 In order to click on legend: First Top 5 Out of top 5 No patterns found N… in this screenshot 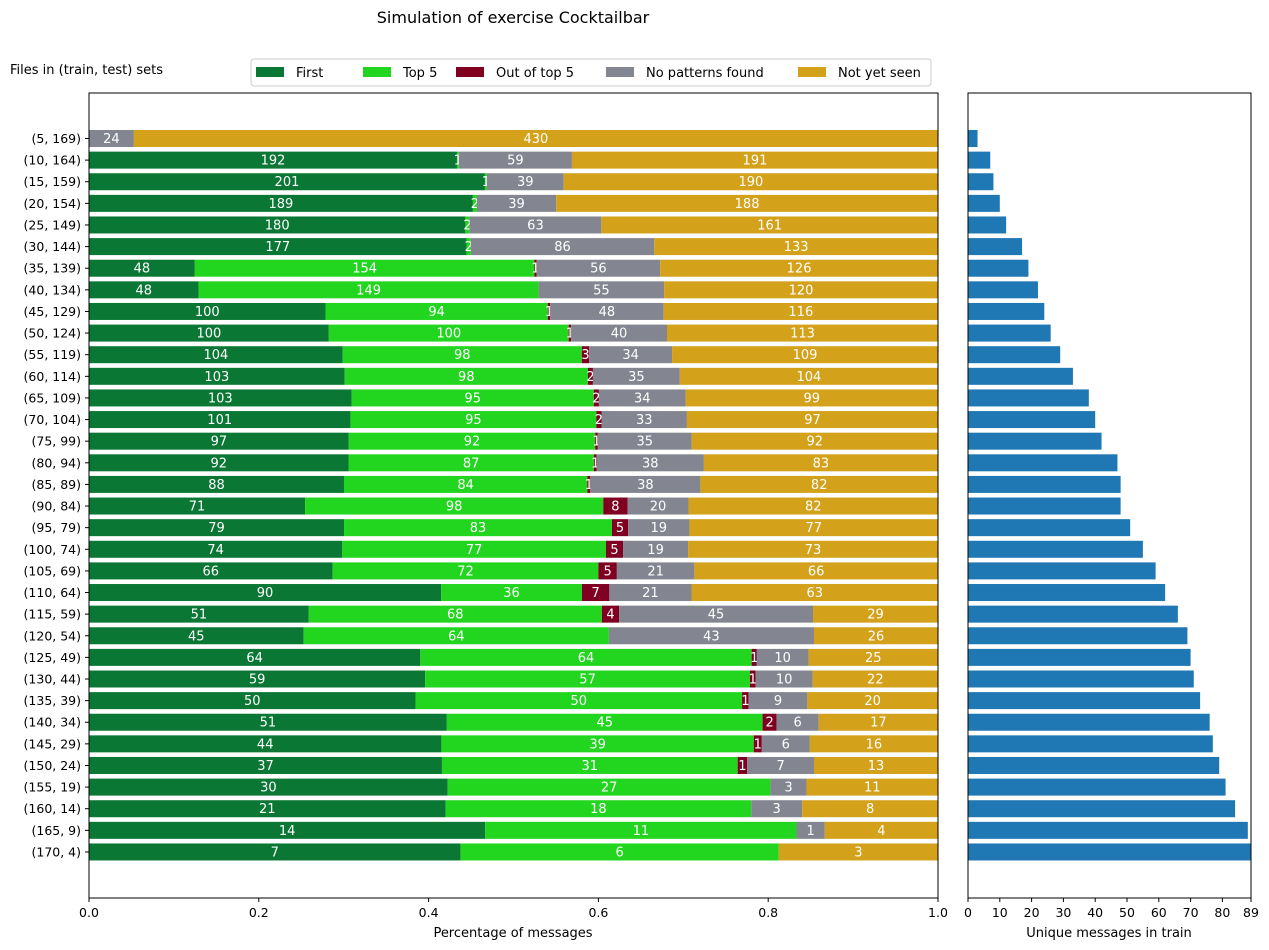, I will do `click(591, 72)`.